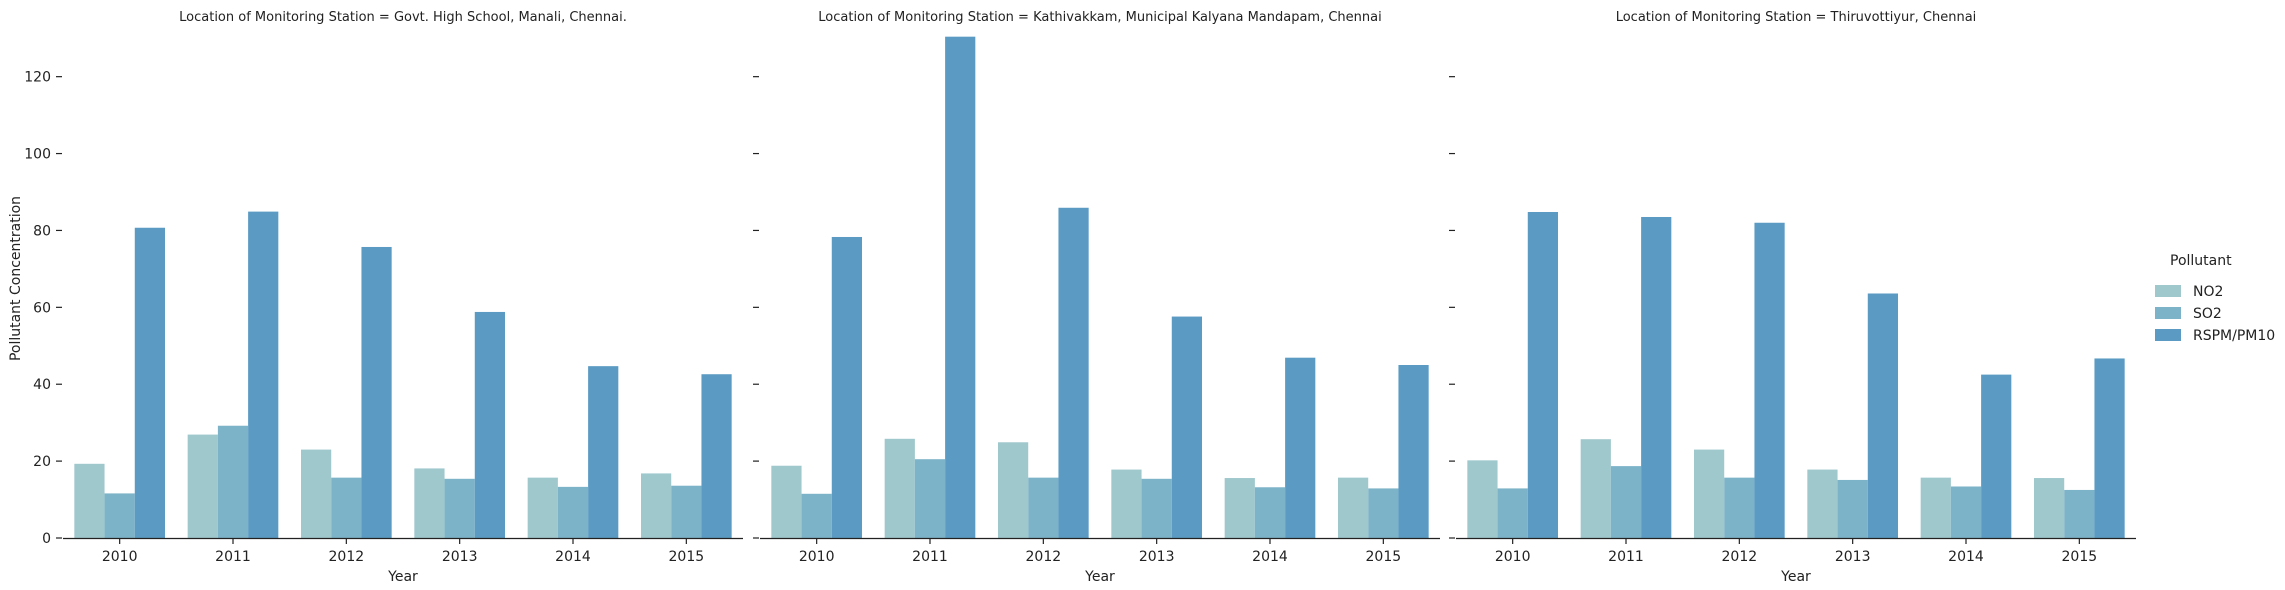 The image size is (2285, 590). What do you see at coordinates (1822, 503) in the screenshot?
I see `panel-3-bar-NO2-2013` at bounding box center [1822, 503].